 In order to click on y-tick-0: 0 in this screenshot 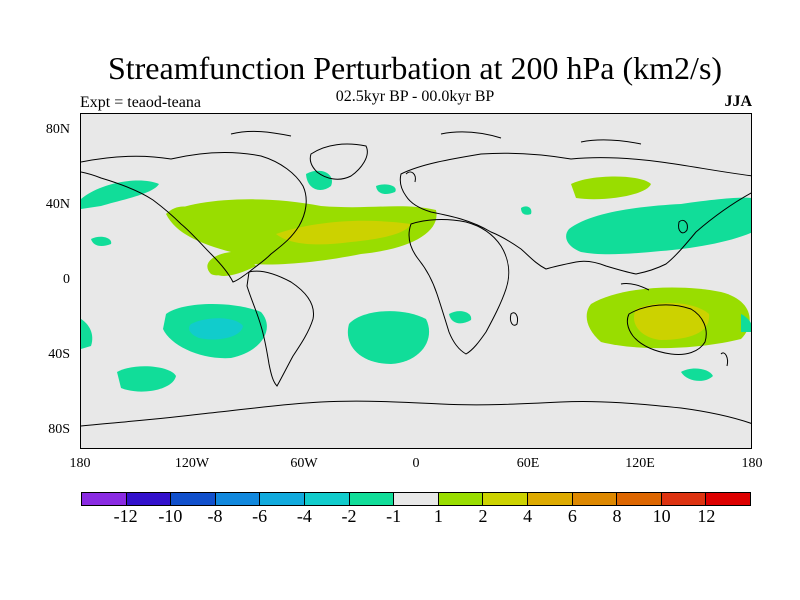, I will do `click(66, 279)`.